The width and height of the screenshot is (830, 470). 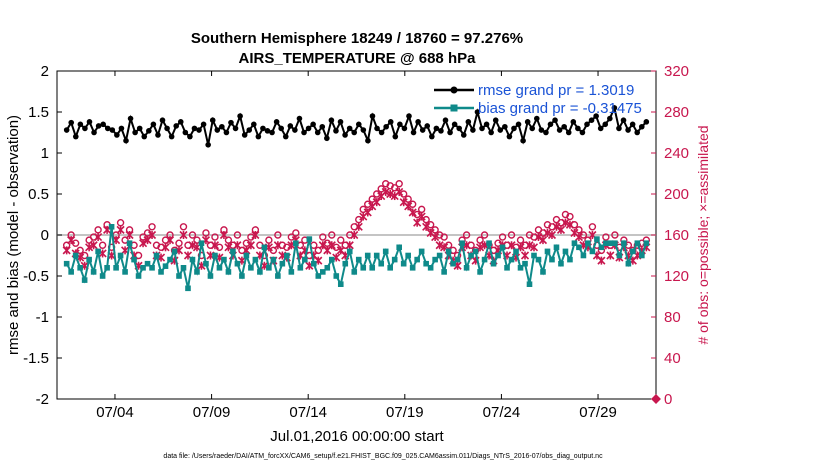 I want to click on right-tick-label: 200, so click(x=676, y=194).